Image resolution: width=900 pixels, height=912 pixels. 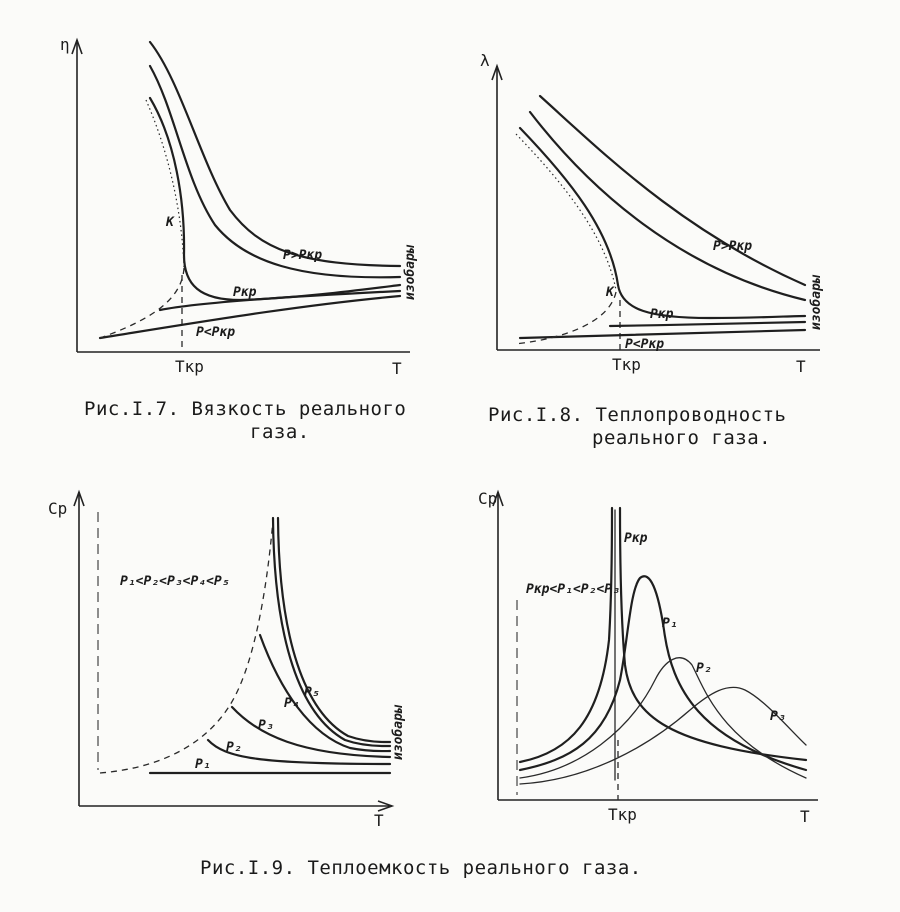 I want to click on fig8-curve-low-pressure, so click(x=707, y=324).